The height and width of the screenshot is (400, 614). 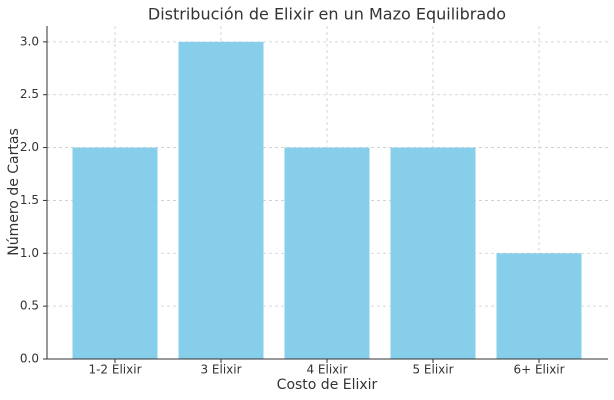 What do you see at coordinates (29, 147) in the screenshot?
I see `y-tick-label: 2.0` at bounding box center [29, 147].